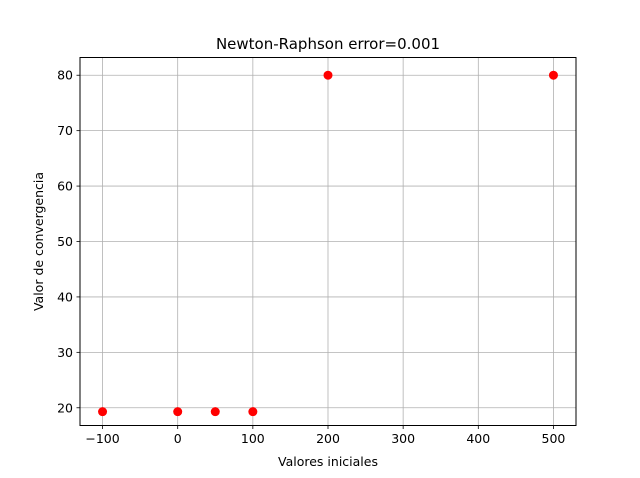 The height and width of the screenshot is (478, 640). Describe the element at coordinates (65, 296) in the screenshot. I see `y-tick-label: 40` at that location.